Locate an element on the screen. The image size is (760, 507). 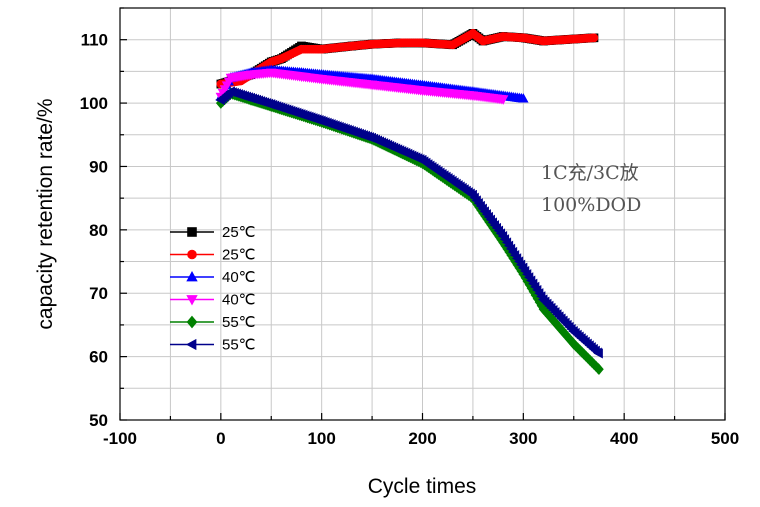
y-axis-title: capacity retention rate/% is located at coordinates (45, 213).